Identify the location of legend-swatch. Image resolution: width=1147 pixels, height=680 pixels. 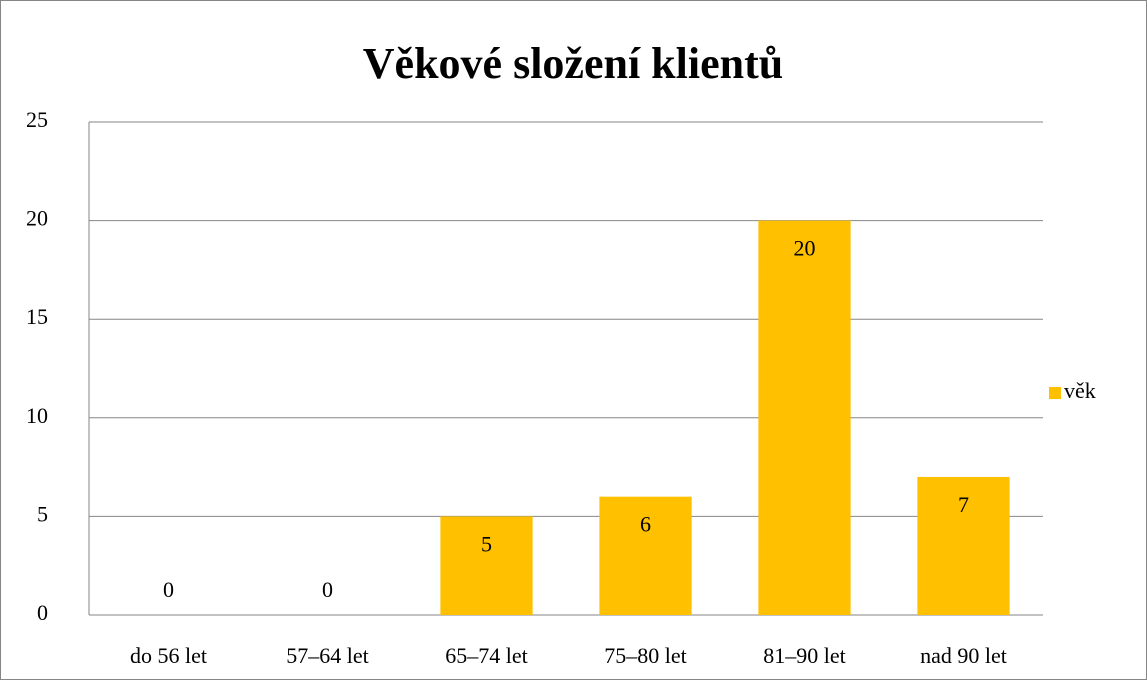
(1055, 393).